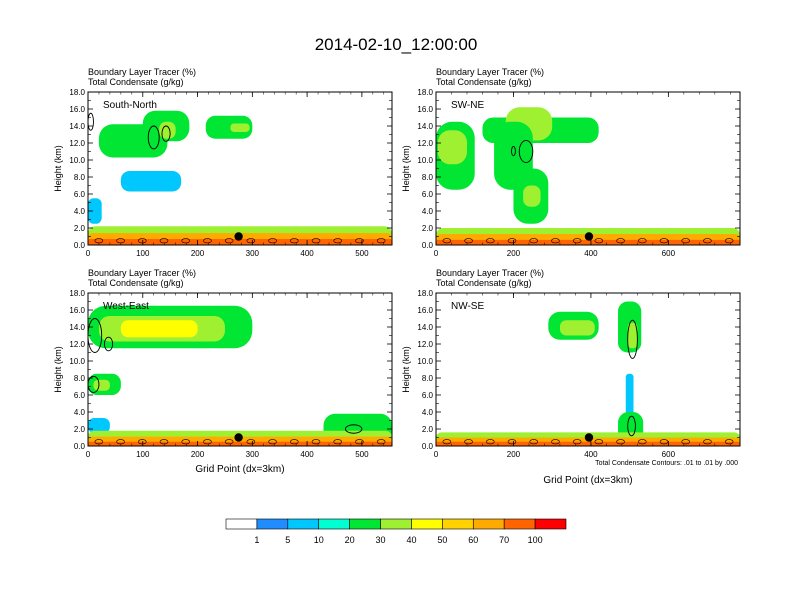  What do you see at coordinates (467, 105) in the screenshot?
I see `panel-name: SW-NE` at bounding box center [467, 105].